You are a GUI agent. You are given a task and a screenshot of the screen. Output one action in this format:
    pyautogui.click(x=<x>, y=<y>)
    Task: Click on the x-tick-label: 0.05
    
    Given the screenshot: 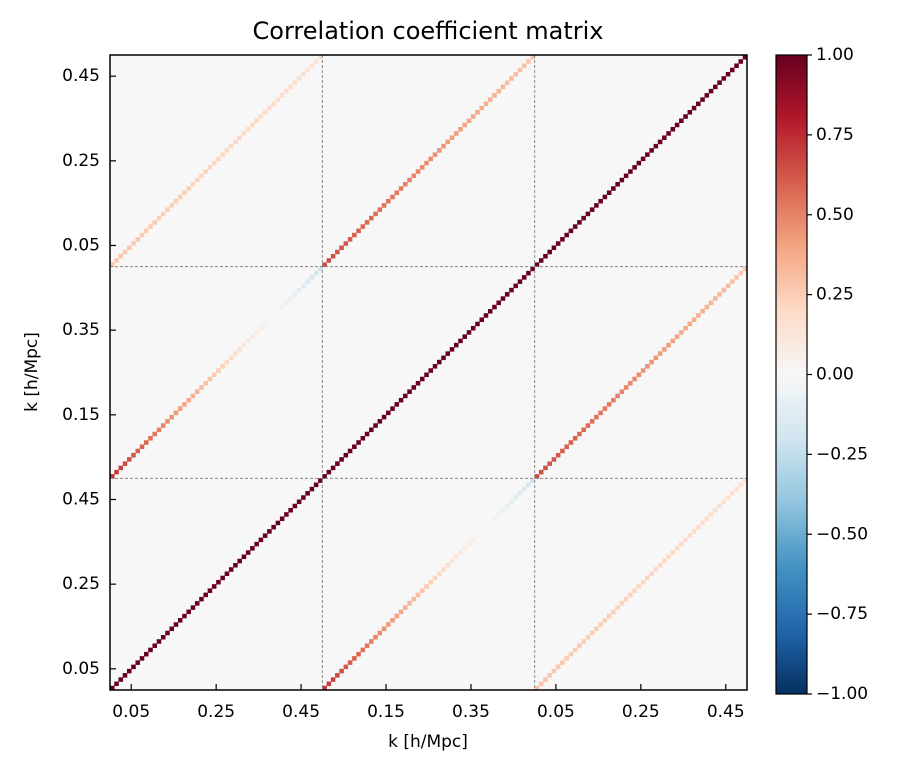 What is the action you would take?
    pyautogui.click(x=556, y=712)
    